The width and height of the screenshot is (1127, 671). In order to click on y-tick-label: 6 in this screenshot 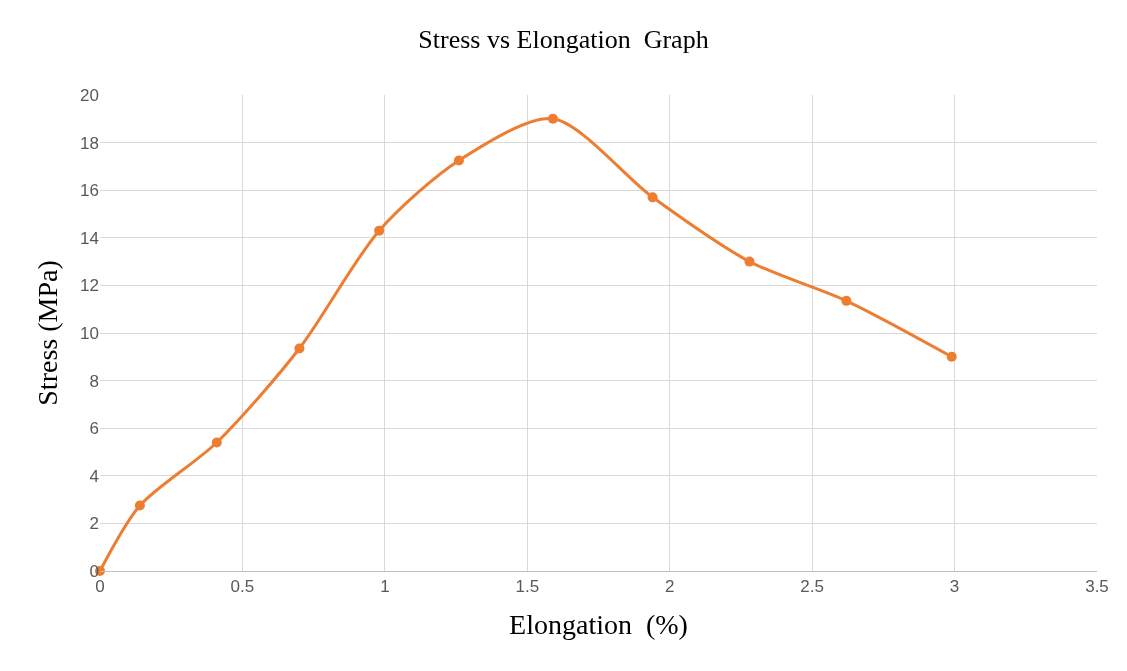, I will do `click(94, 429)`.